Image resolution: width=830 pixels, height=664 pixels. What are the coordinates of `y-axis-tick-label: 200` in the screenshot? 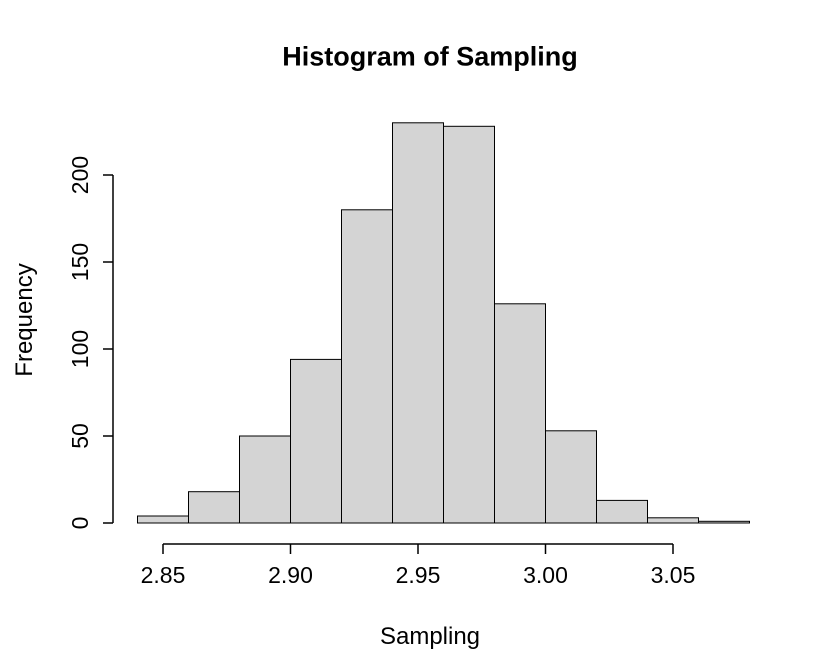 It's located at (80, 175).